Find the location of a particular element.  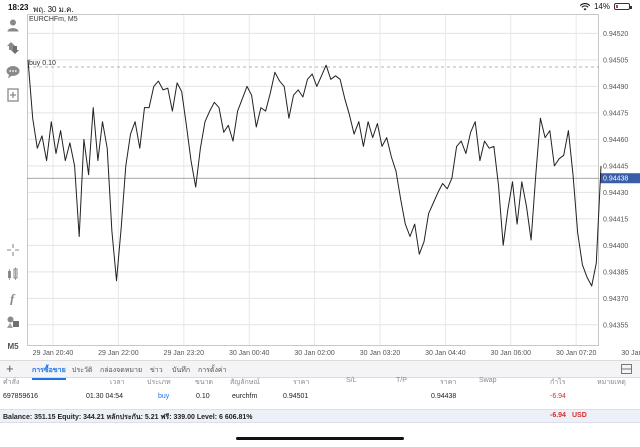

y-tick-label: 0.94430 is located at coordinates (615, 193).